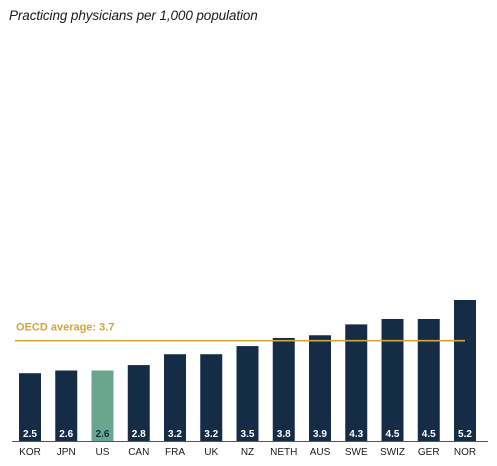 This screenshot has height=466, width=497. What do you see at coordinates (211, 452) in the screenshot?
I see `x-tick-label: UK` at bounding box center [211, 452].